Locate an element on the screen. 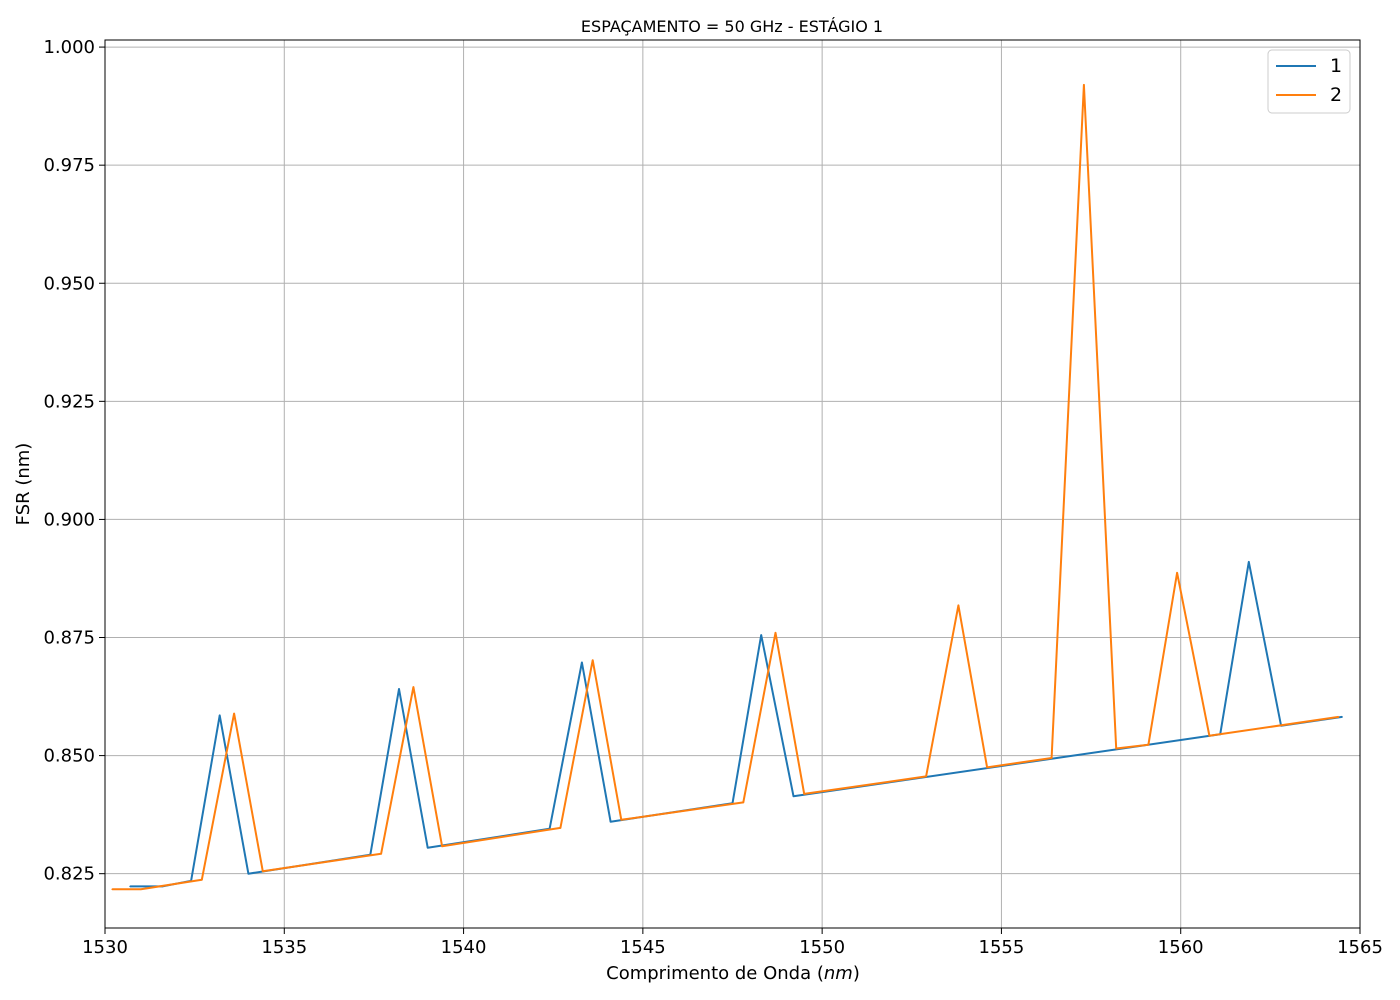 The width and height of the screenshot is (1400, 1000). y-tick-label: 0.850 is located at coordinates (69, 756).